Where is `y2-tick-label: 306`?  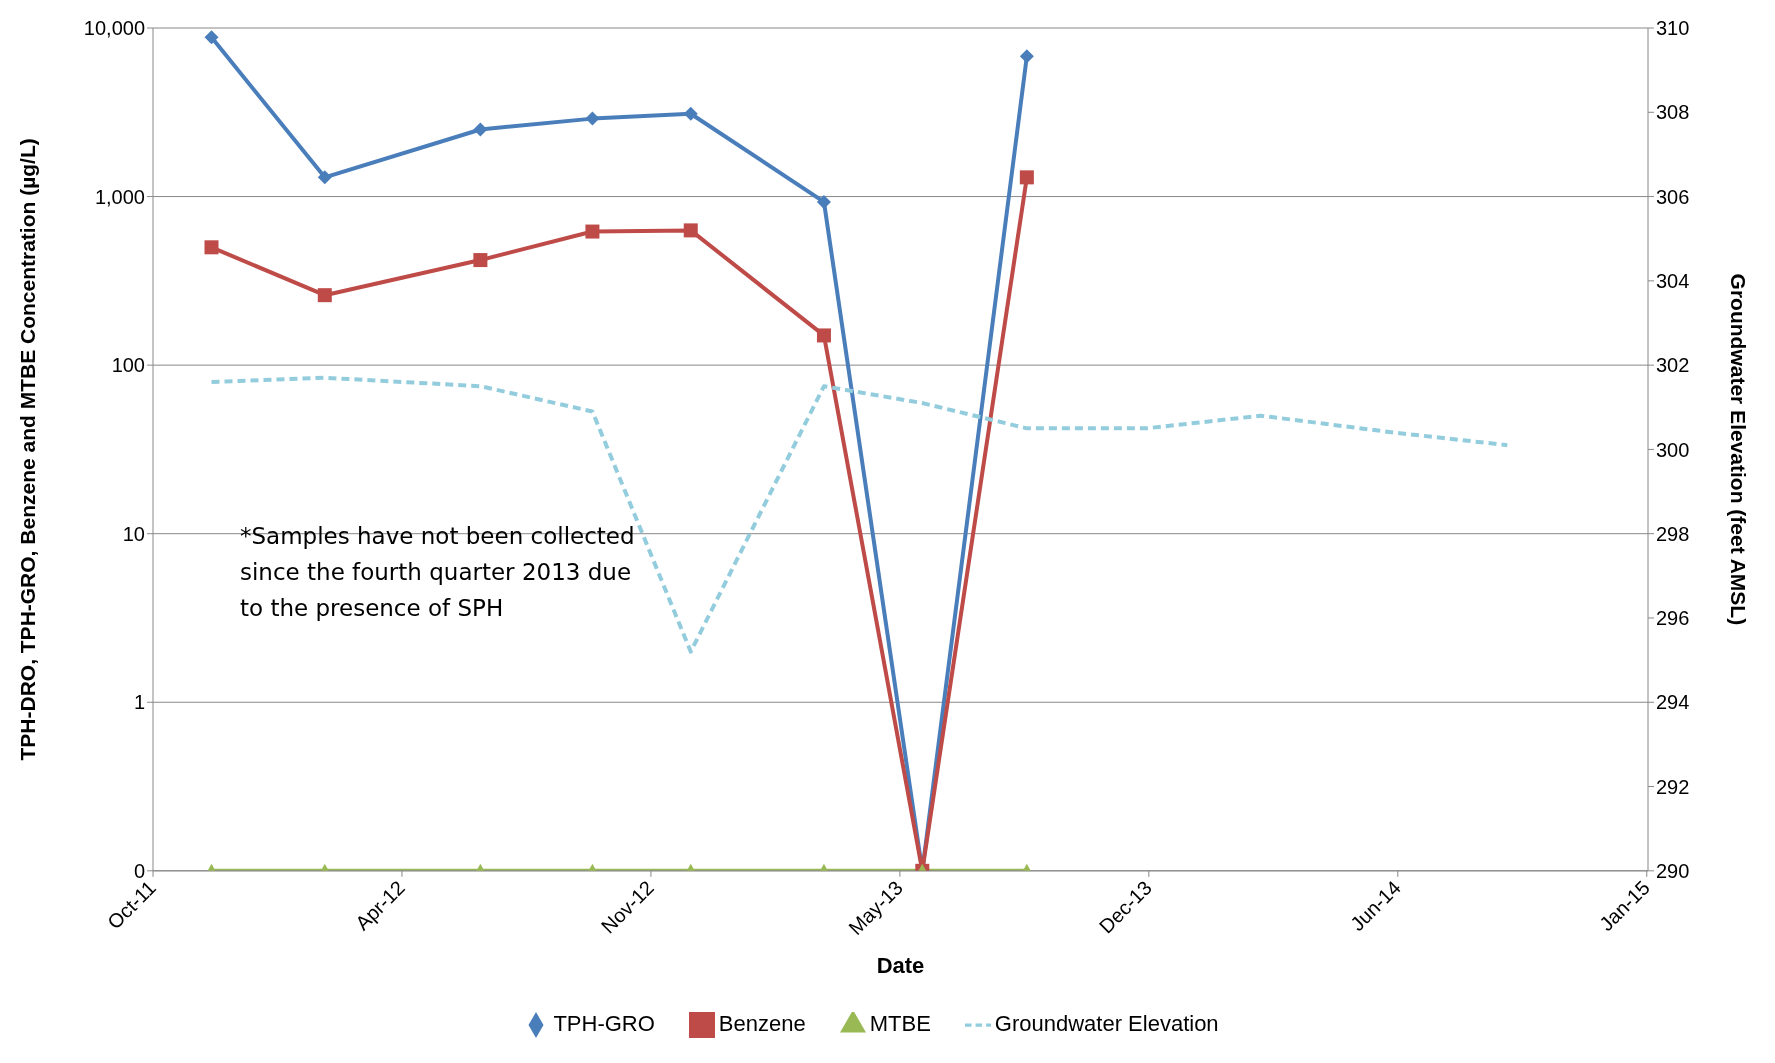 y2-tick-label: 306 is located at coordinates (1673, 196).